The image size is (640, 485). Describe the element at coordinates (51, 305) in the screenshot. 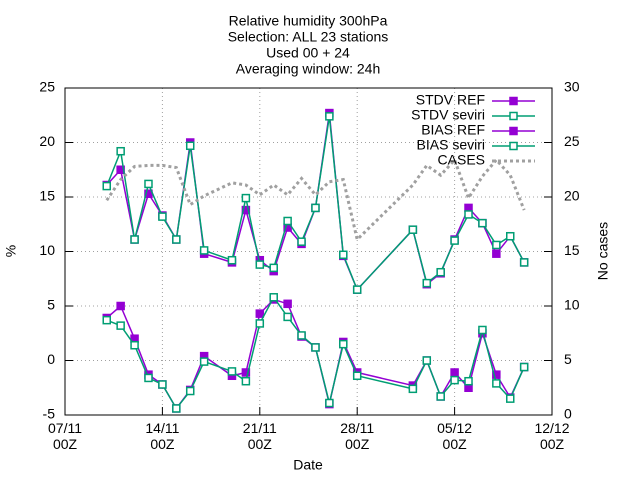

I see `y-tick-label: 5` at that location.